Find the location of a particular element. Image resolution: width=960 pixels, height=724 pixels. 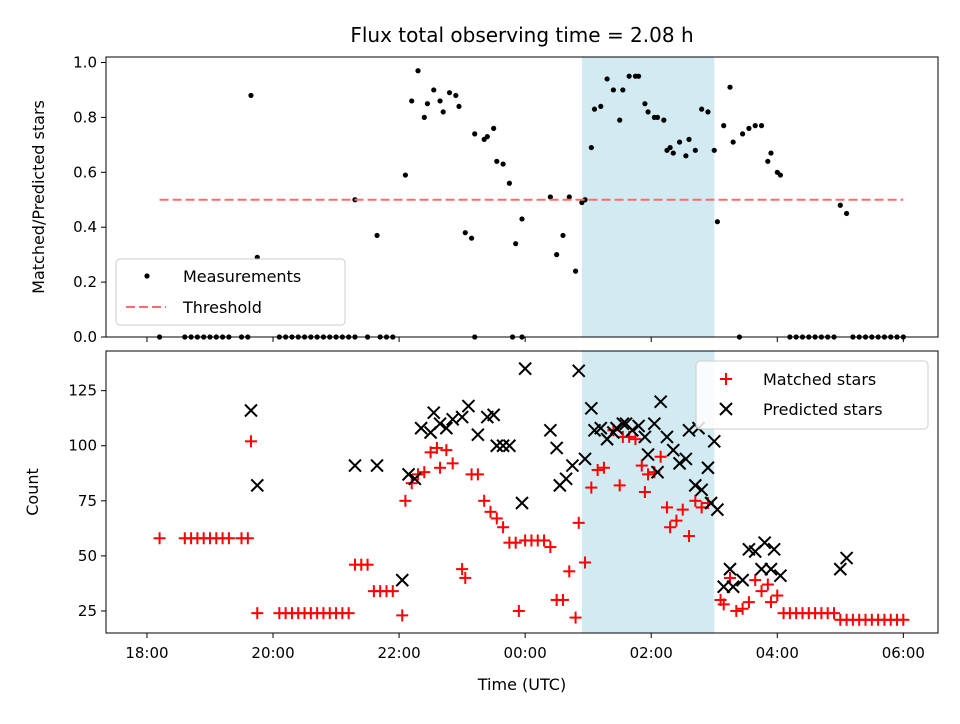

ylabel-bottom: Count is located at coordinates (32, 492).